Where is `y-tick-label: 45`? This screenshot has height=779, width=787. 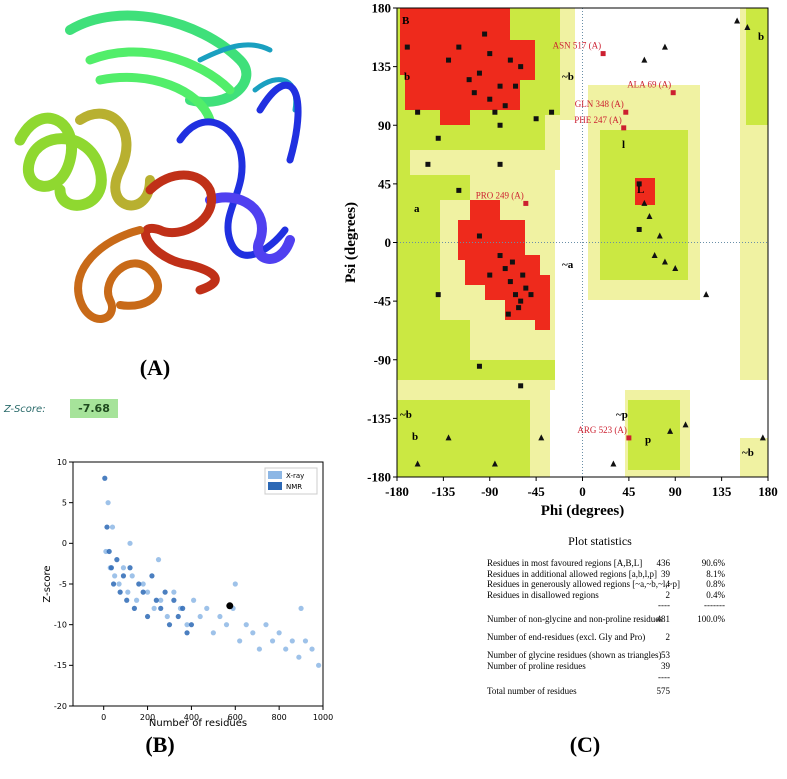 y-tick-label: 45 is located at coordinates (385, 183).